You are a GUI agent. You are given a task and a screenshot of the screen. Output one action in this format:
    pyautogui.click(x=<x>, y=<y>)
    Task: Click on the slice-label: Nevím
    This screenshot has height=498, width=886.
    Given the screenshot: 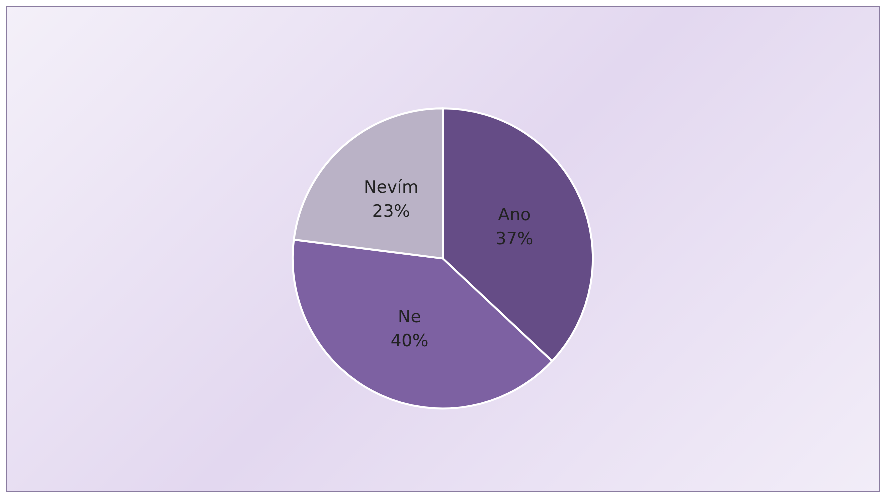 What is the action you would take?
    pyautogui.click(x=391, y=188)
    